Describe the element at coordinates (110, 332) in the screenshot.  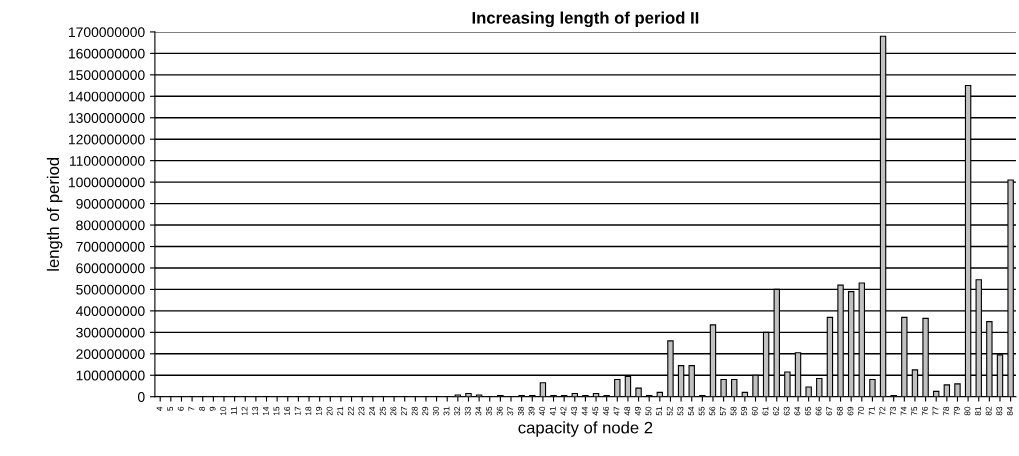
I see `y-tick-label: 300000000` at that location.